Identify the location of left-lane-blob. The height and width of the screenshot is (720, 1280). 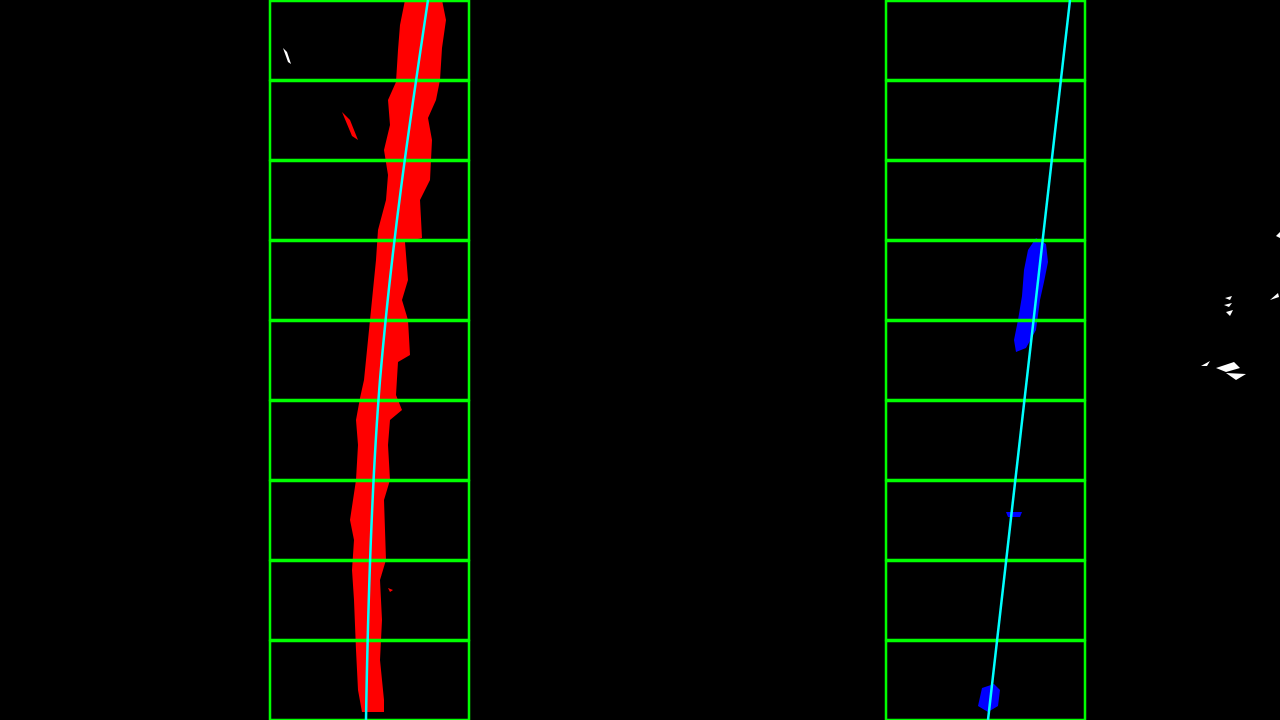
(398, 356).